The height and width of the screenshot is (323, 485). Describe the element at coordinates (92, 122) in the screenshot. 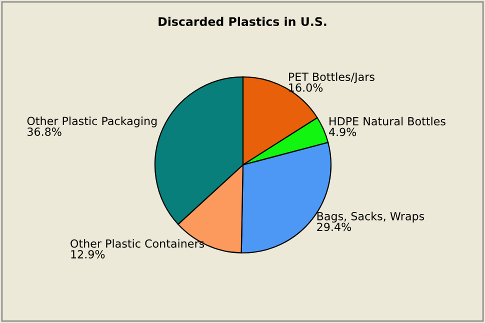

I see `slice-label: Other Plastic Packaging` at that location.